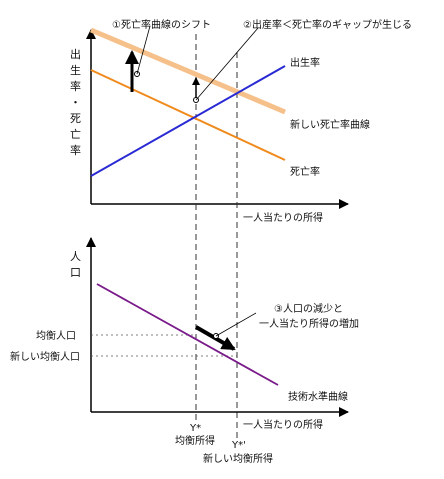 The width and height of the screenshot is (444, 479). What do you see at coordinates (75, 264) in the screenshot?
I see `bottom-y-axis-label: 人 口` at bounding box center [75, 264].